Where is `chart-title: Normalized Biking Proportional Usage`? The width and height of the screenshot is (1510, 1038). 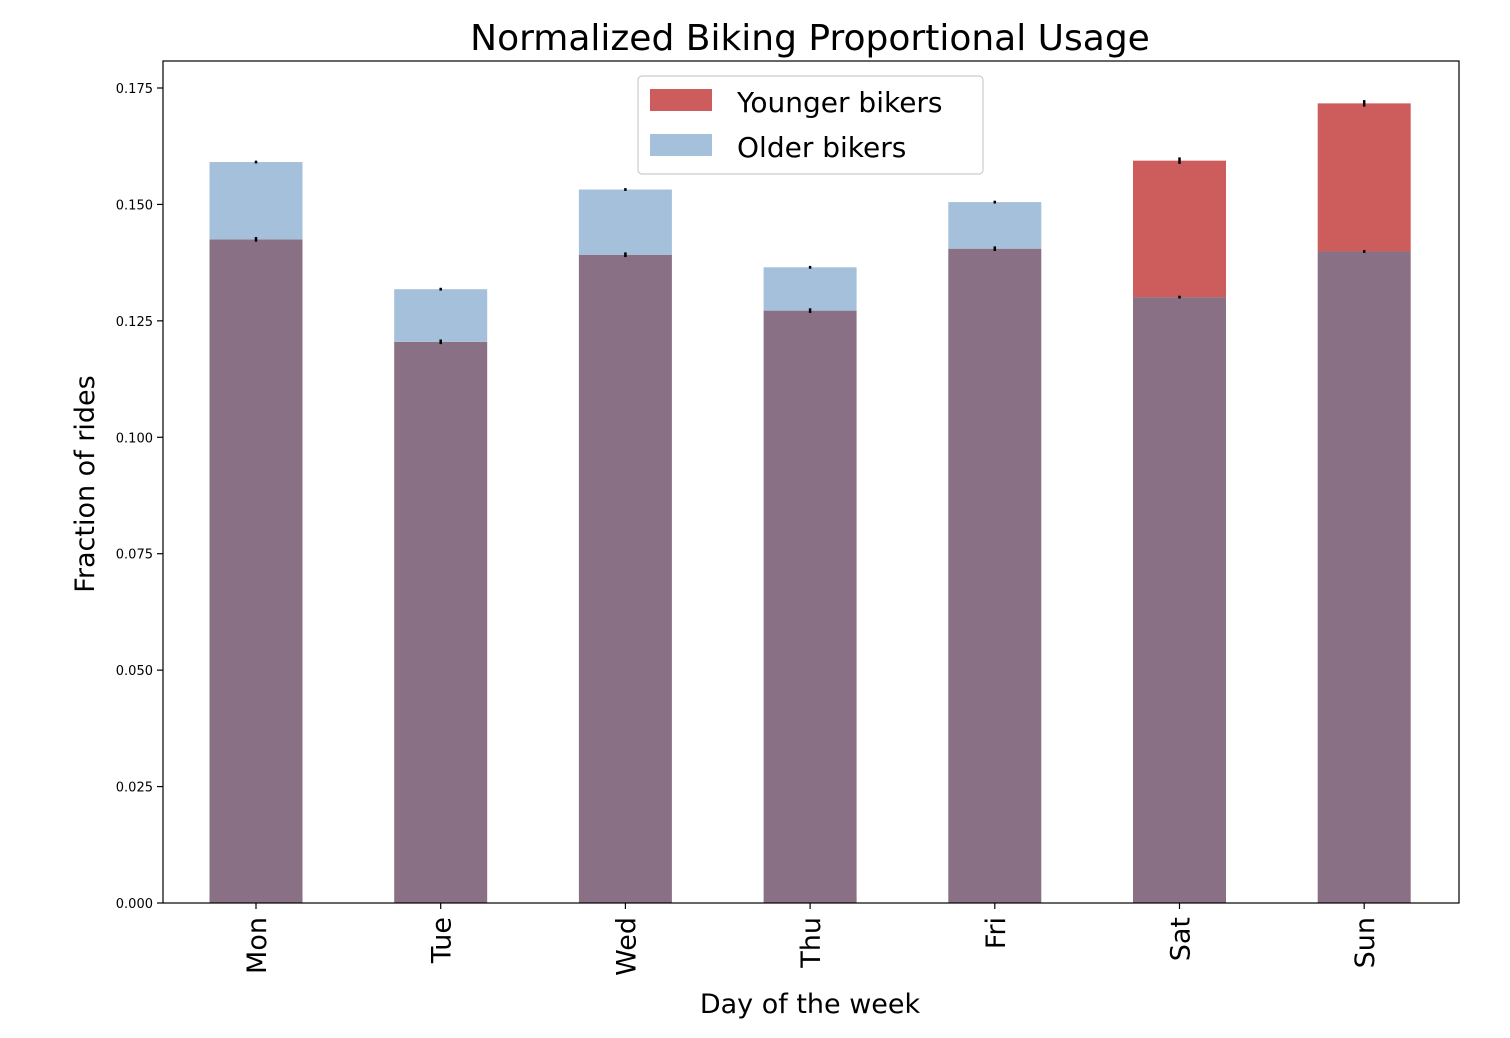
chart-title: Normalized Biking Proportional Usage is located at coordinates (810, 38).